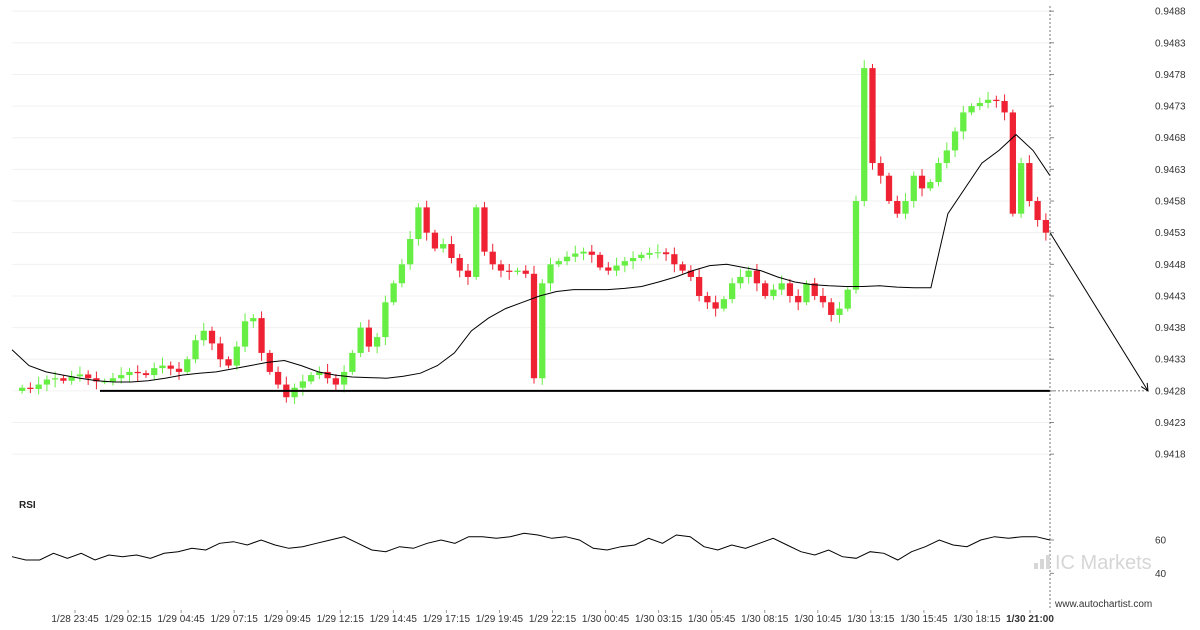 The image size is (1200, 630). Describe the element at coordinates (1144, 387) in the screenshot. I see `forecast-arrowhead` at that location.